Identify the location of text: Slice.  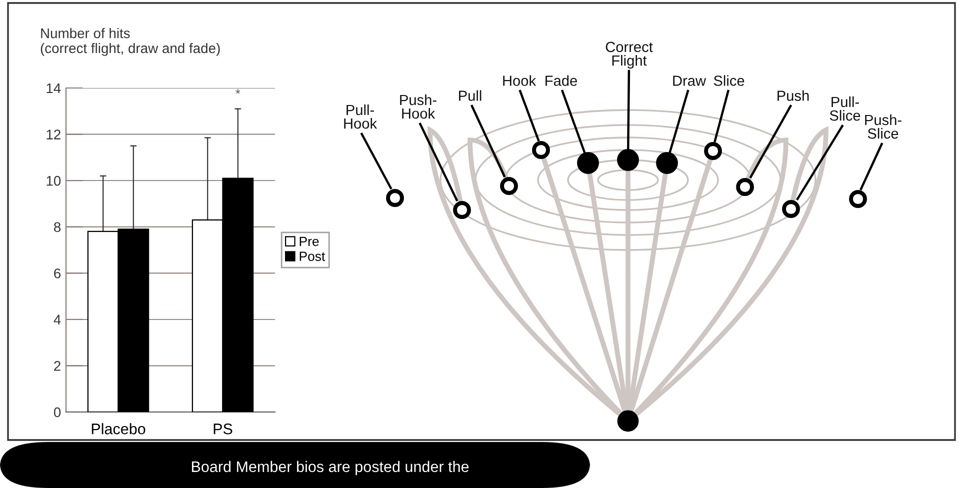
(729, 80).